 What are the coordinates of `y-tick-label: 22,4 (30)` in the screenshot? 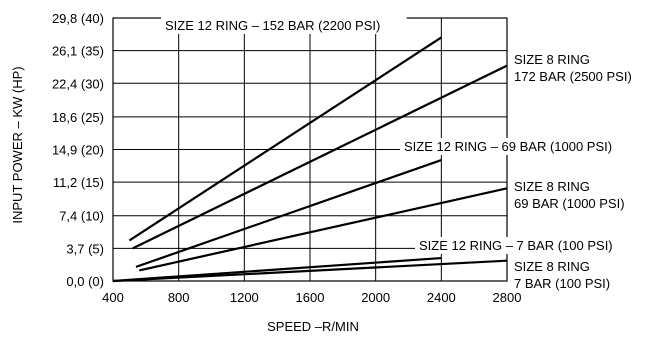 It's located at (78, 83).